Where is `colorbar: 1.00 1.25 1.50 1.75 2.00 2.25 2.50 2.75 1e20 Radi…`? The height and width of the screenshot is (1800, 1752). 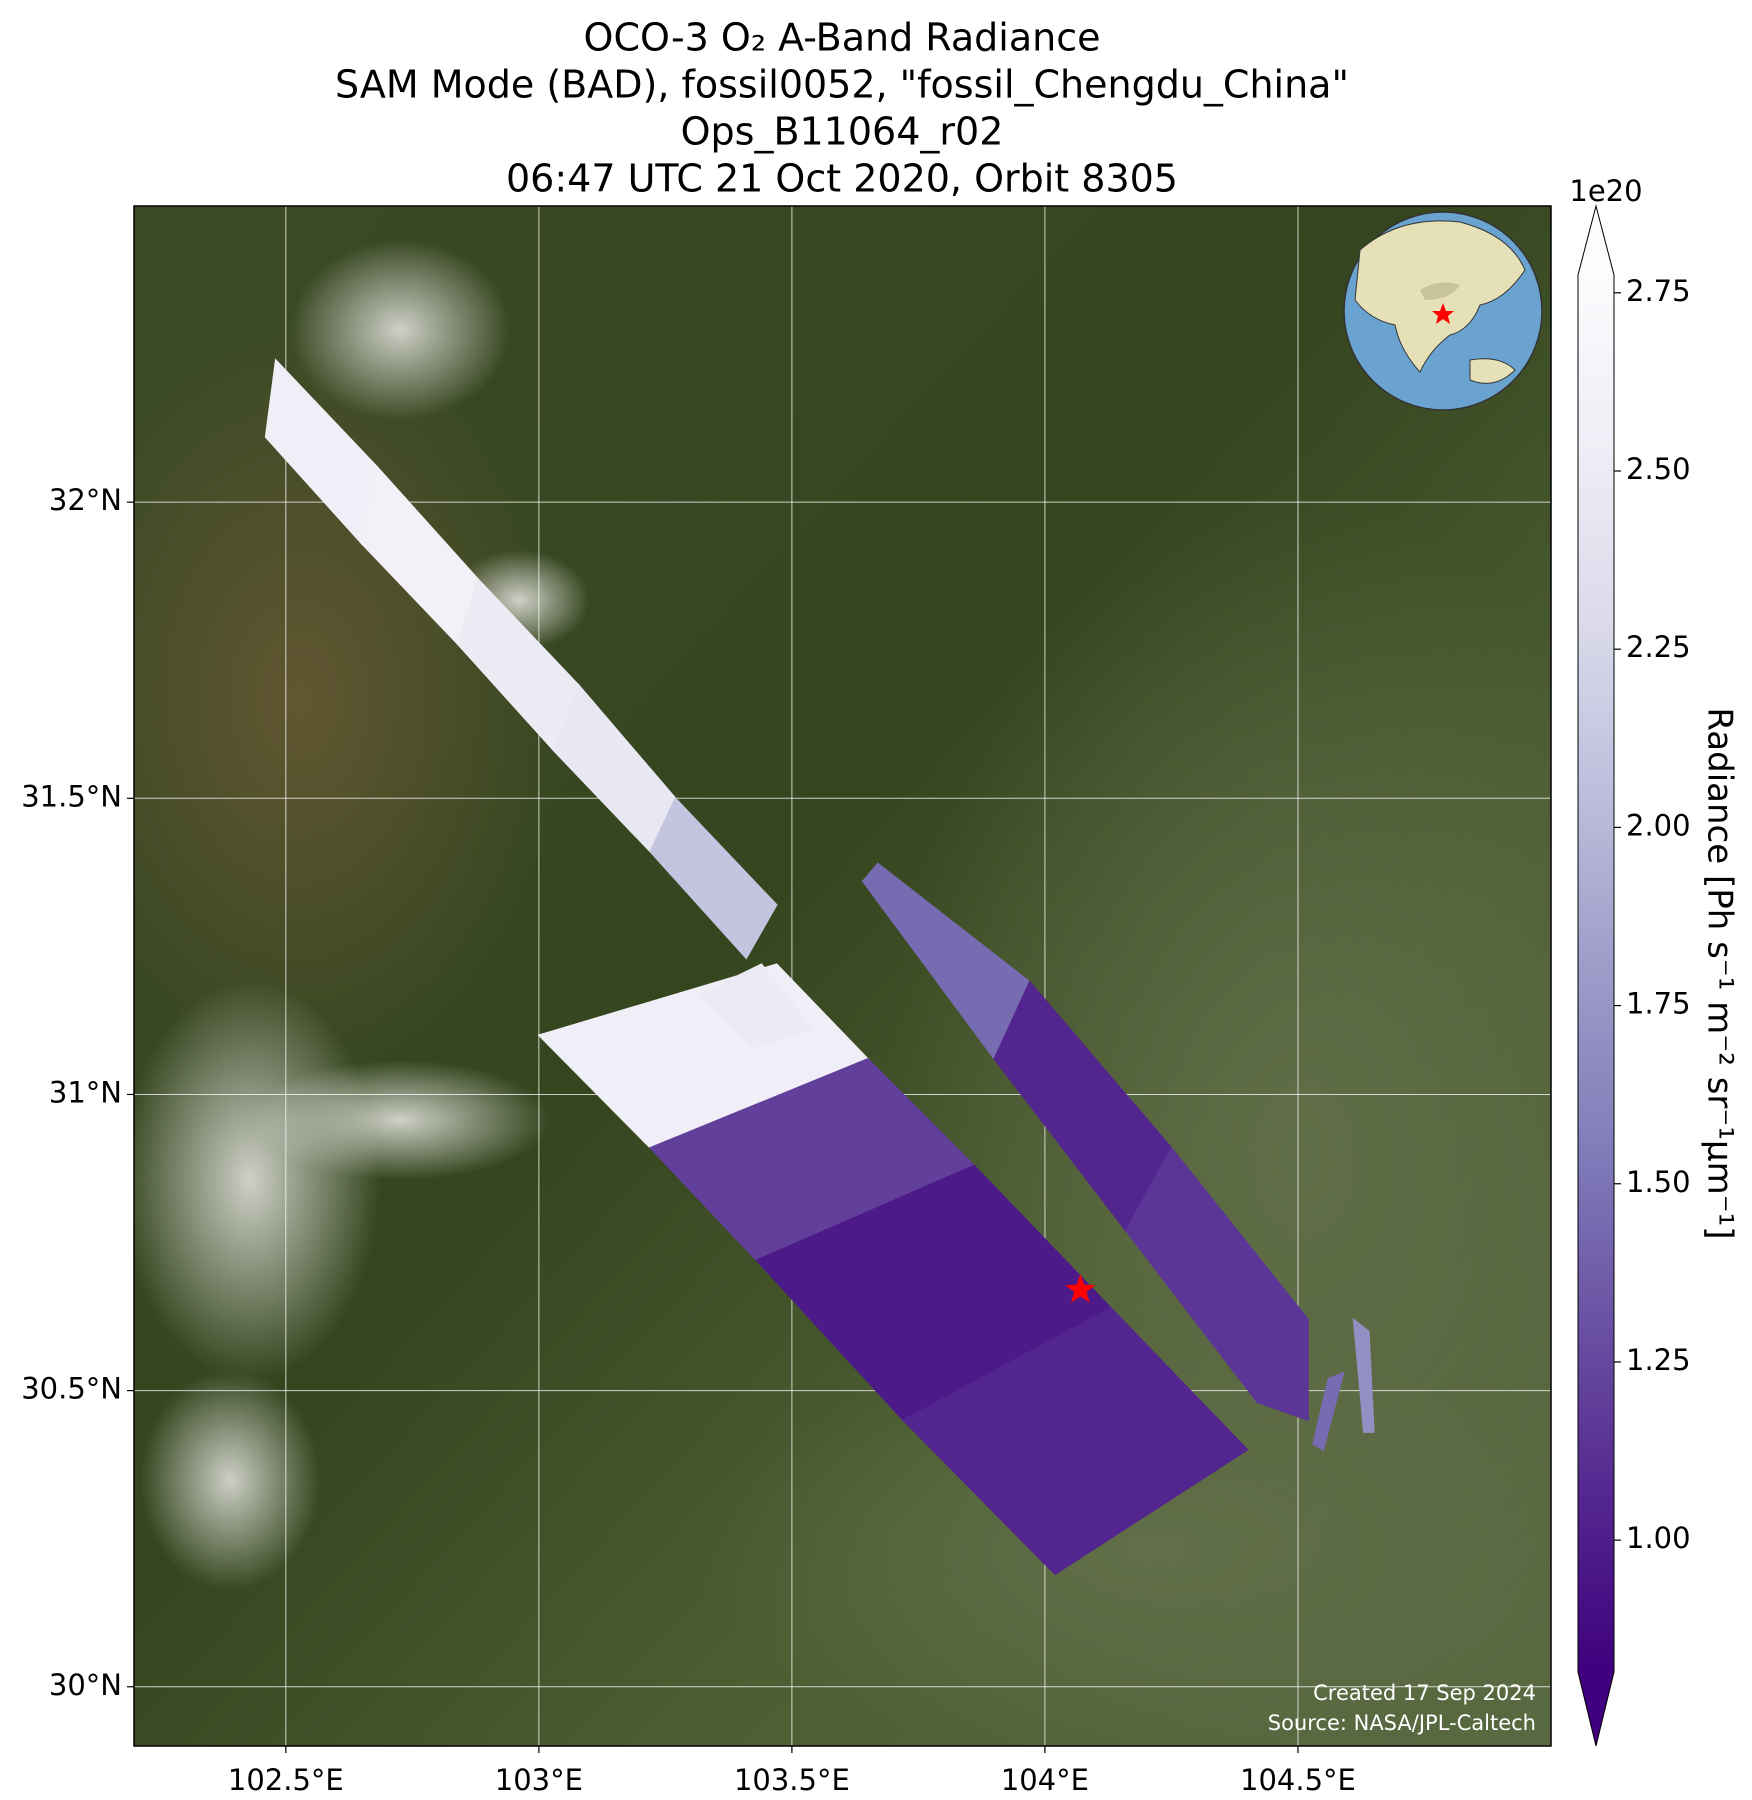
colorbar: 1.00 1.25 1.50 1.75 2.00 2.25 2.50 2.75 1e20 Radi… is located at coordinates (1654, 960).